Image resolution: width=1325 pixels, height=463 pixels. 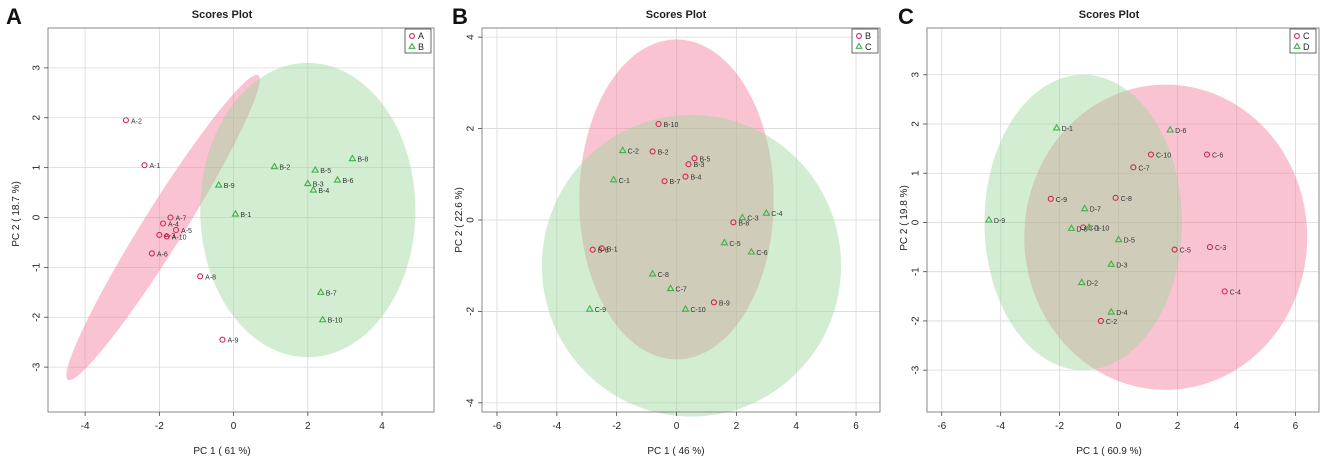 What do you see at coordinates (471, 37) in the screenshot?
I see `y-tick-label: 4` at bounding box center [471, 37].